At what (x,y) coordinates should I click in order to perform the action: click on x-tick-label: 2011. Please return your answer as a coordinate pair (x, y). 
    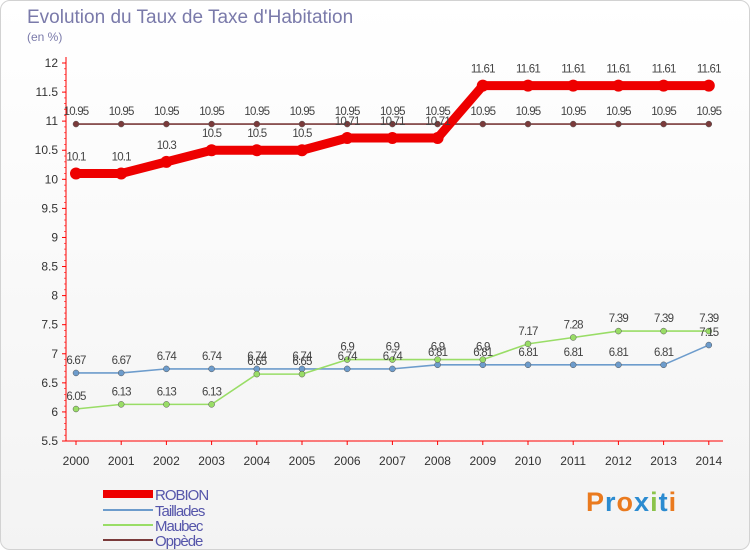
    Looking at the image, I should click on (573, 461).